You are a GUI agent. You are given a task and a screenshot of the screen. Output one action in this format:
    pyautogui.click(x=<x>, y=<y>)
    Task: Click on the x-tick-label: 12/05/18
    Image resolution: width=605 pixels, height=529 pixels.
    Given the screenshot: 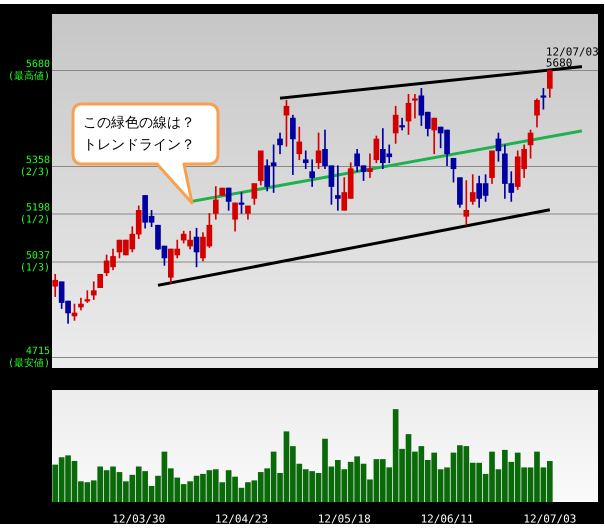 What is the action you would take?
    pyautogui.click(x=344, y=519)
    